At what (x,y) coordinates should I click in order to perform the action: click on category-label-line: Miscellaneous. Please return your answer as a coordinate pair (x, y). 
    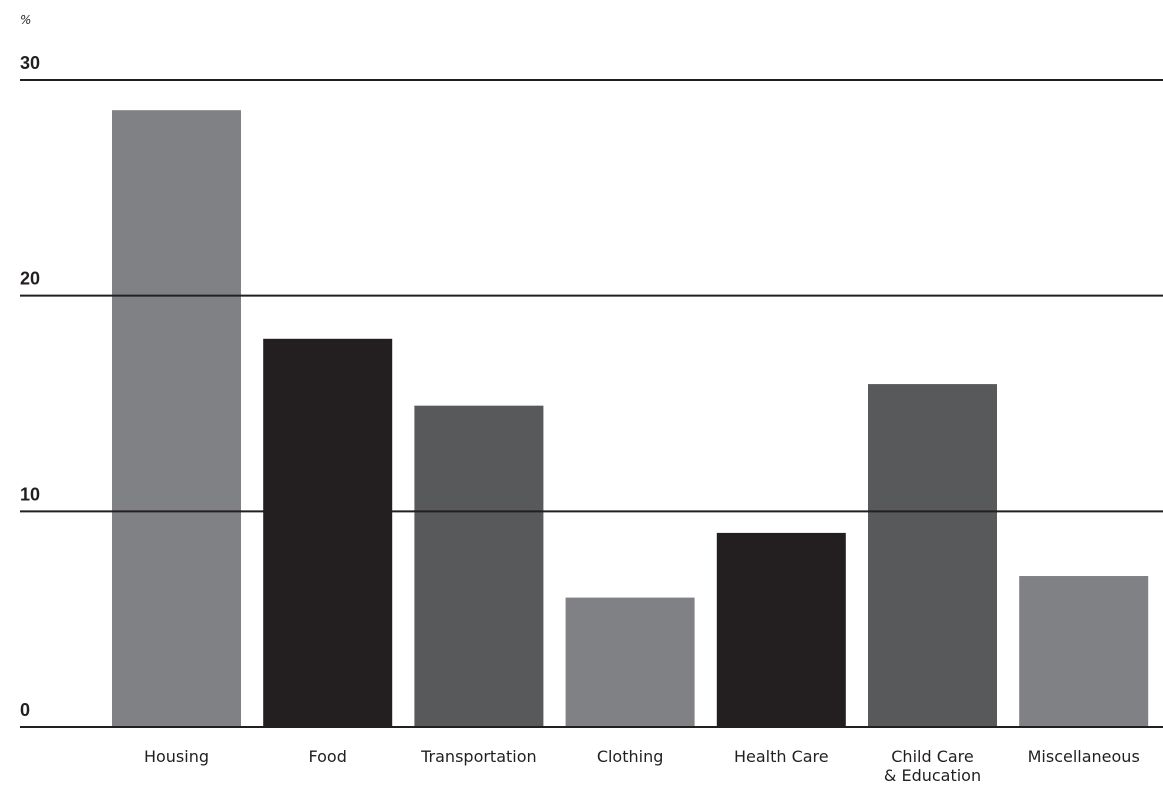
    Looking at the image, I should click on (1084, 756).